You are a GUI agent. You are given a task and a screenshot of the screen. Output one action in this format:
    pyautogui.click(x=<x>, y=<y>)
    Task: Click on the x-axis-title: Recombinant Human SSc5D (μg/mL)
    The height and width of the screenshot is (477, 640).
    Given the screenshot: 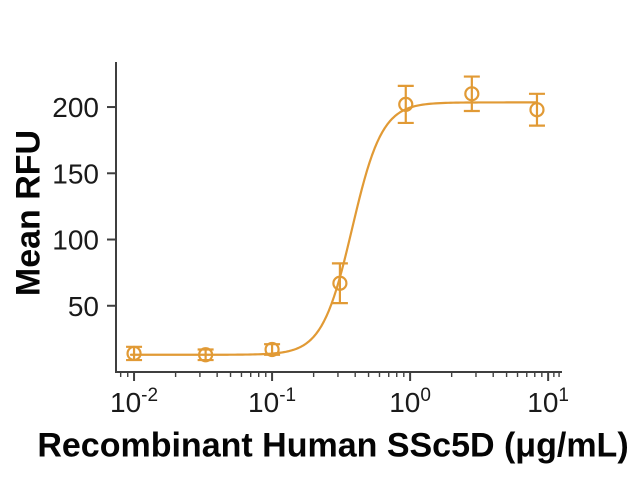 What is the action you would take?
    pyautogui.click(x=333, y=445)
    